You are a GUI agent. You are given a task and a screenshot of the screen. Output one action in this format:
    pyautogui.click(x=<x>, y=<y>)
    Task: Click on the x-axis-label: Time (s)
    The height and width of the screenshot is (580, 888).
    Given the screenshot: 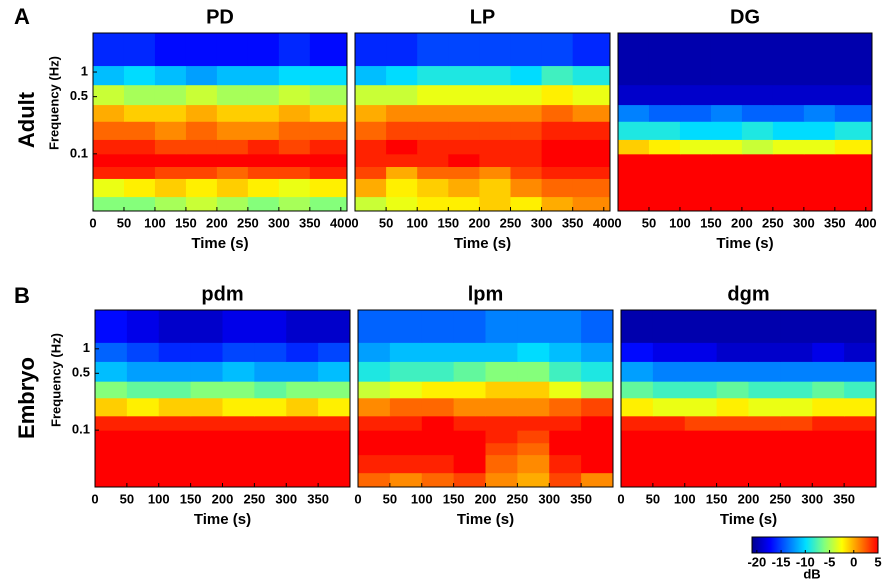 What is the action you would take?
    pyautogui.click(x=748, y=519)
    